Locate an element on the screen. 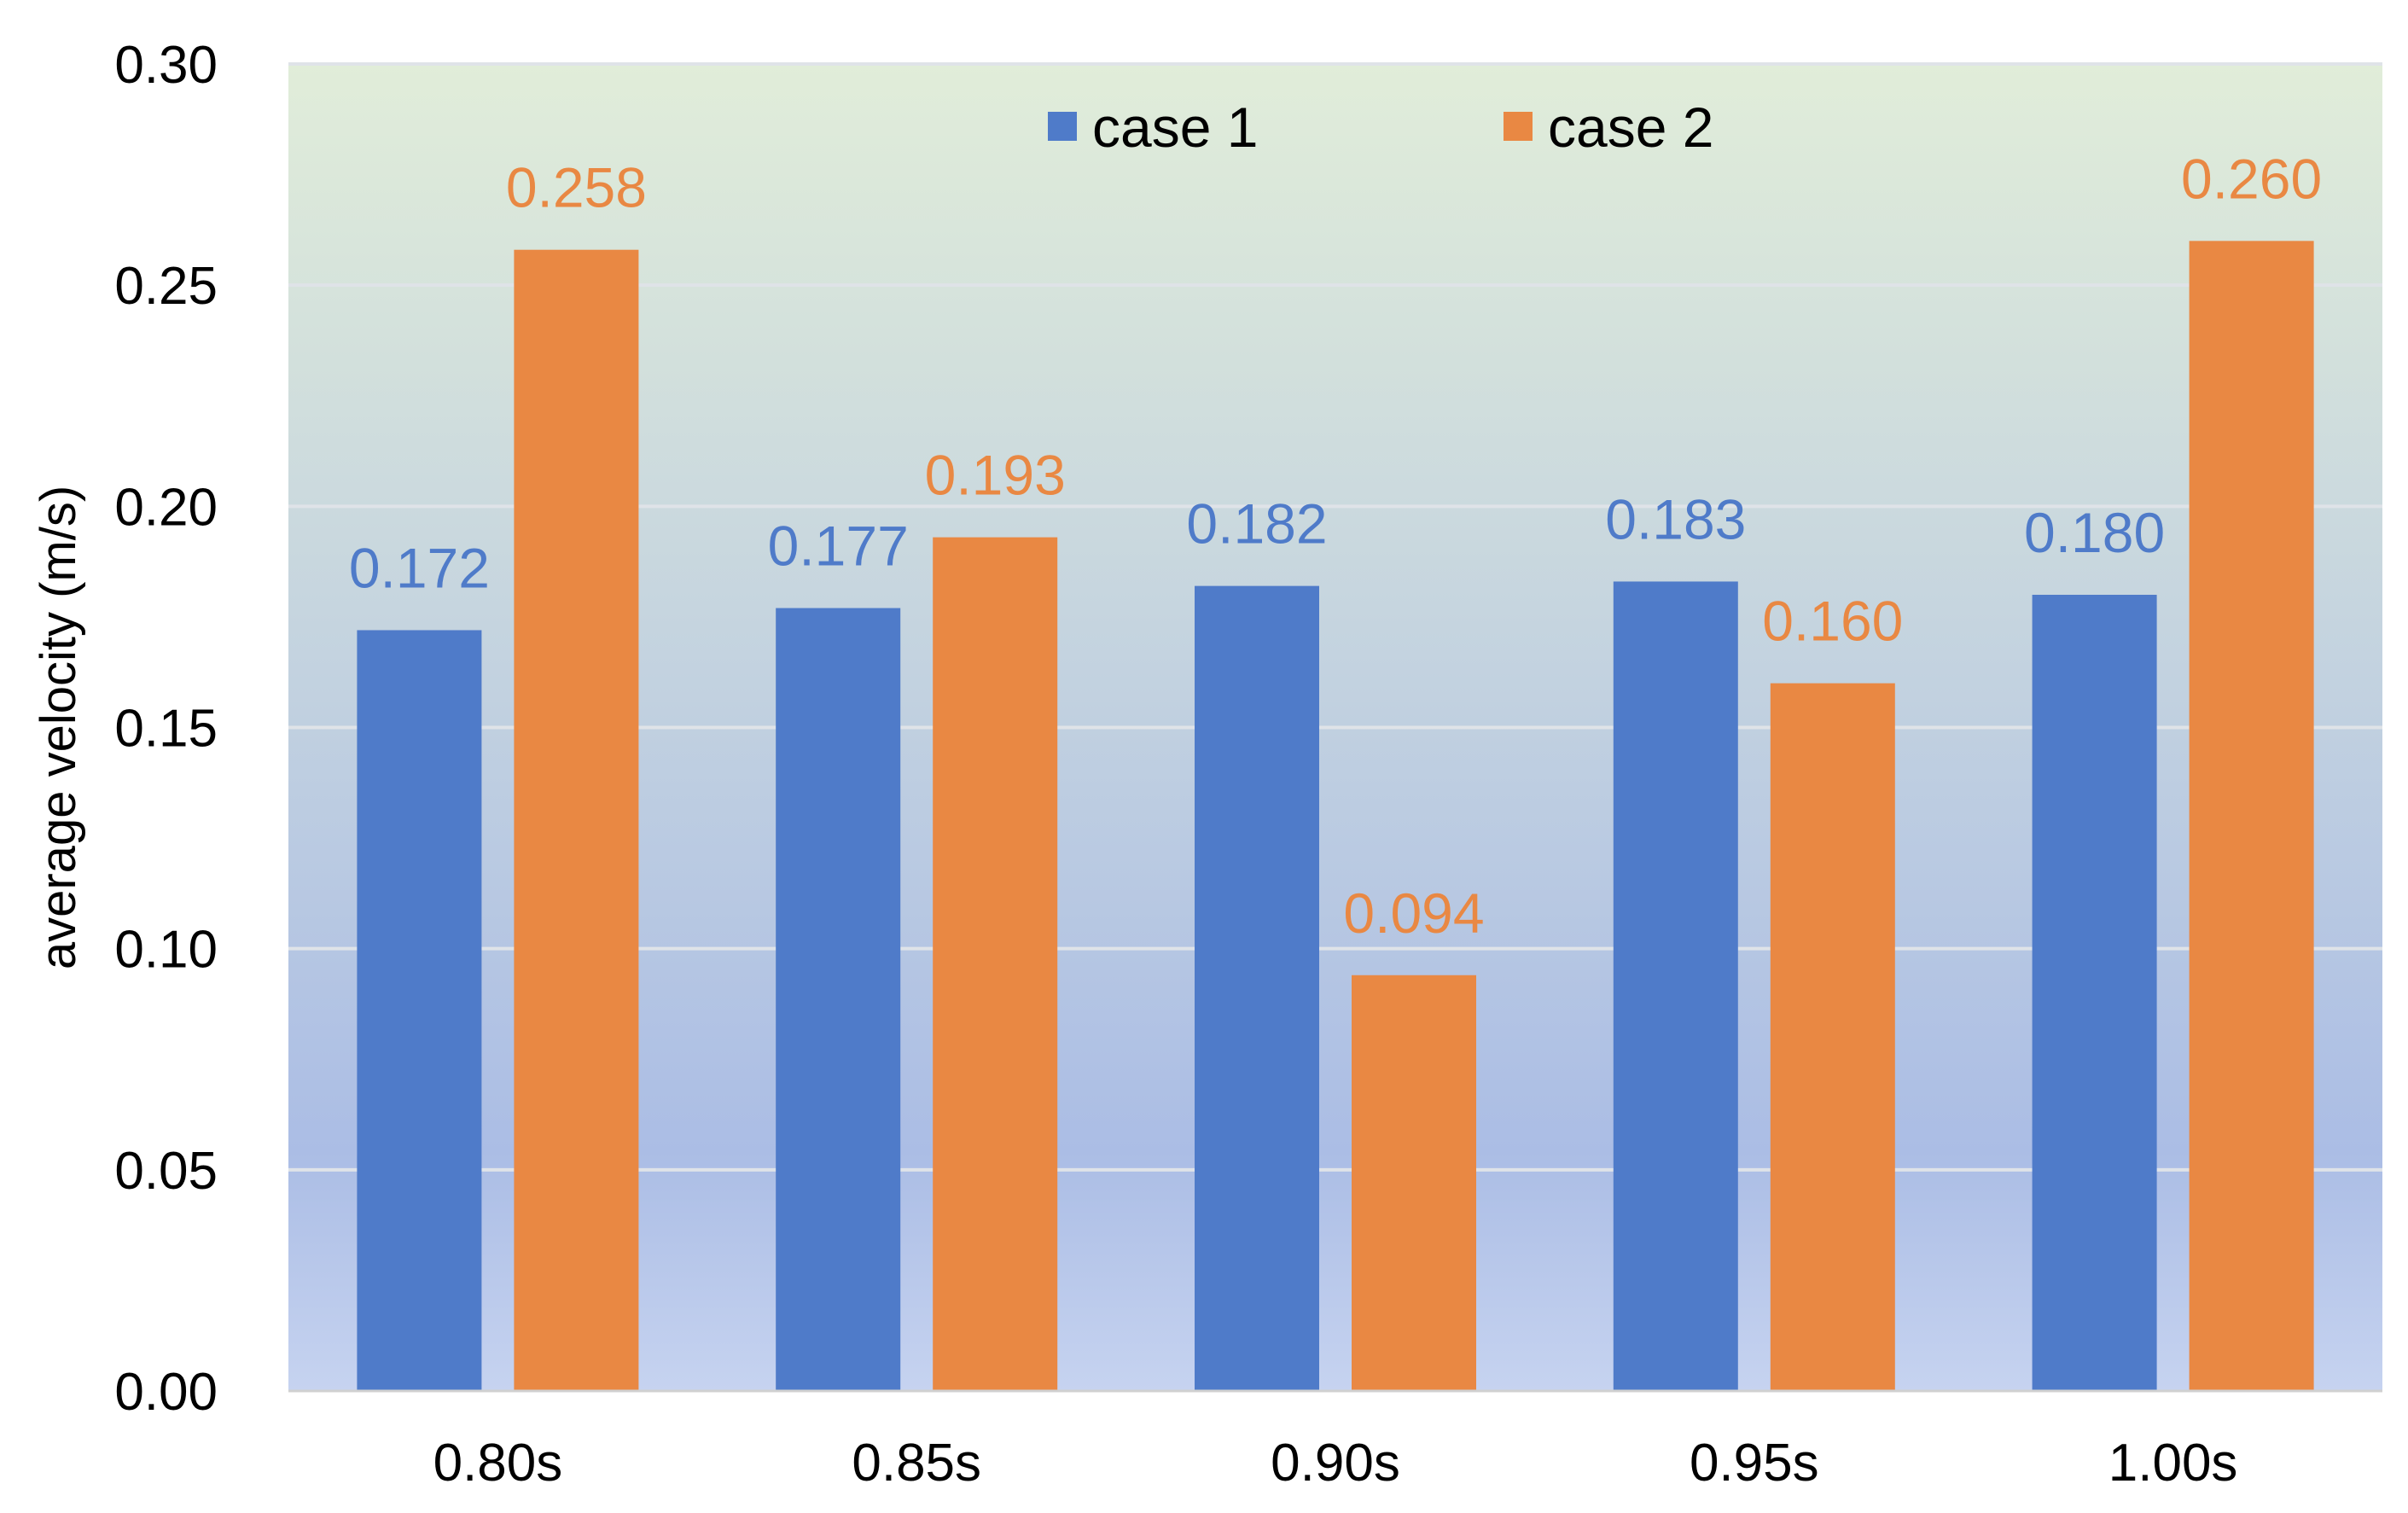 The image size is (2408, 1513). y-axis-title: average velocity (m/s) is located at coordinates (58, 727).